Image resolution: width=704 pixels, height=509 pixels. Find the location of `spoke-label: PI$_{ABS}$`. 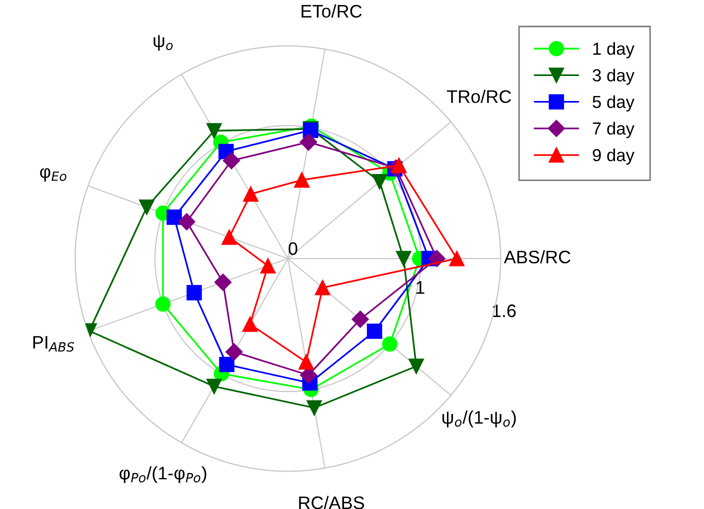

spoke-label: PI$_{ABS}$ is located at coordinates (53, 344).